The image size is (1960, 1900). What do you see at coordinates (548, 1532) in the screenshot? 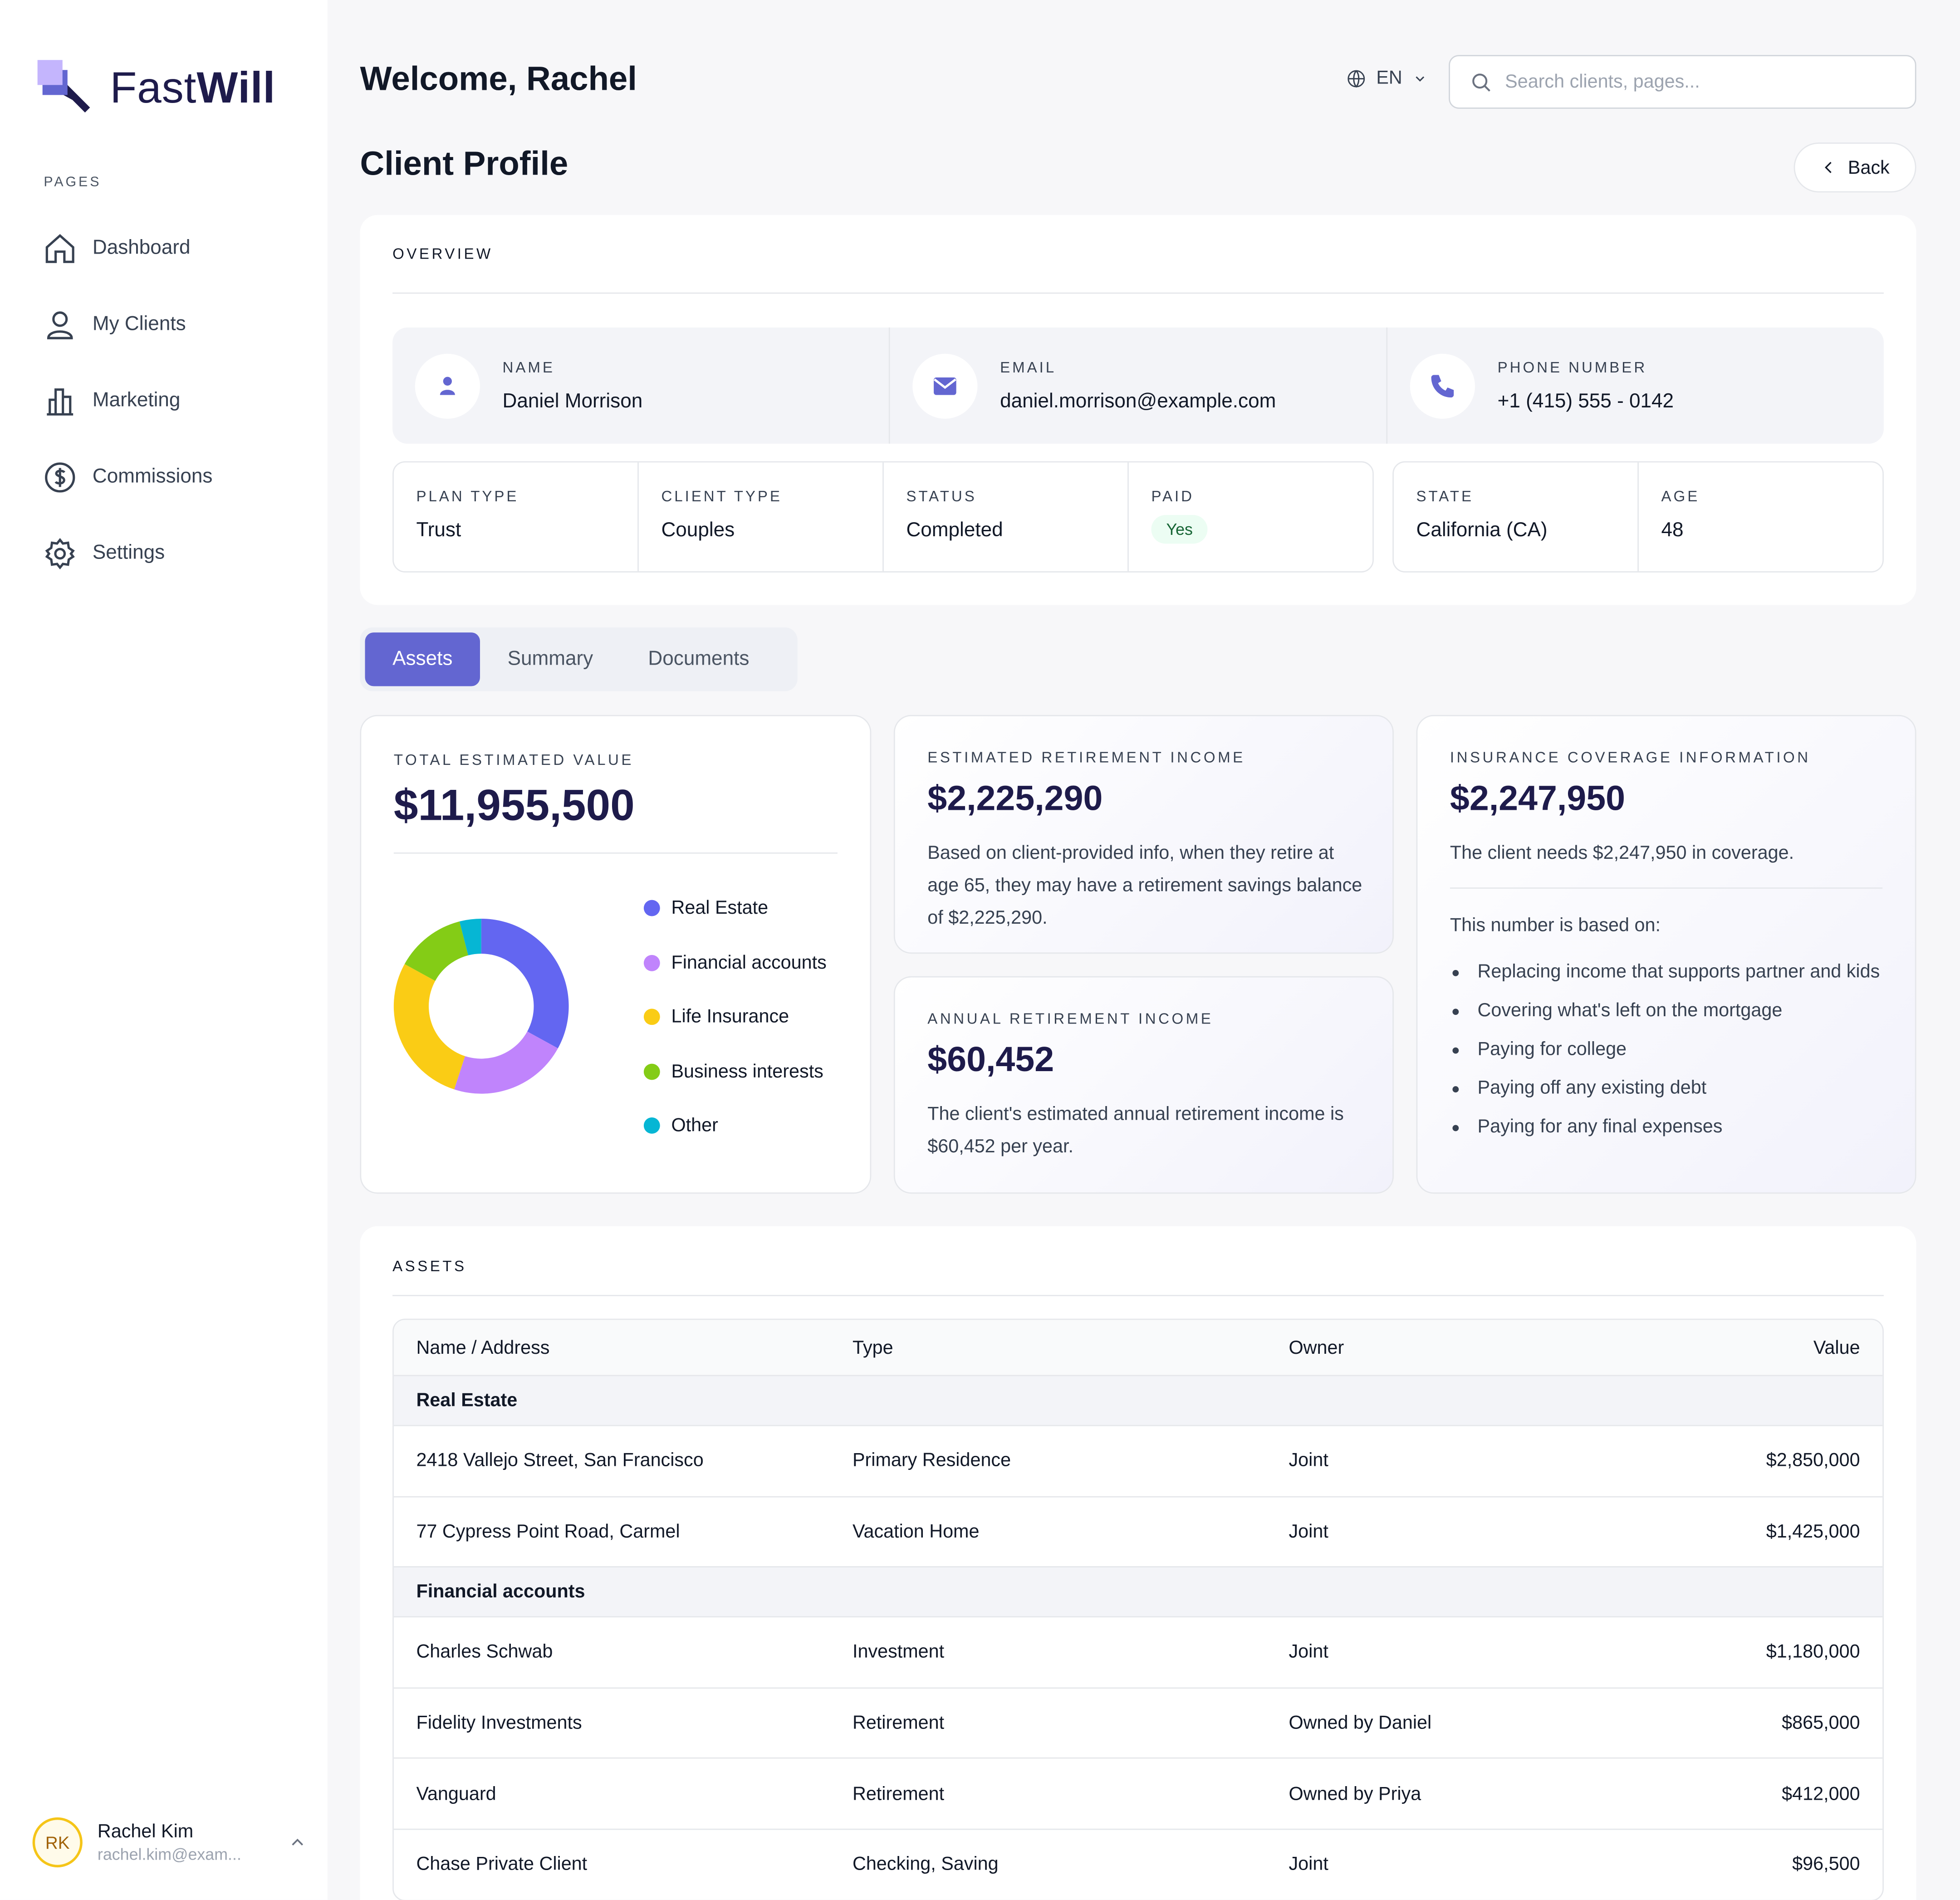
I see `asset-name: 77 Cypress Point Road, Carmel` at bounding box center [548, 1532].